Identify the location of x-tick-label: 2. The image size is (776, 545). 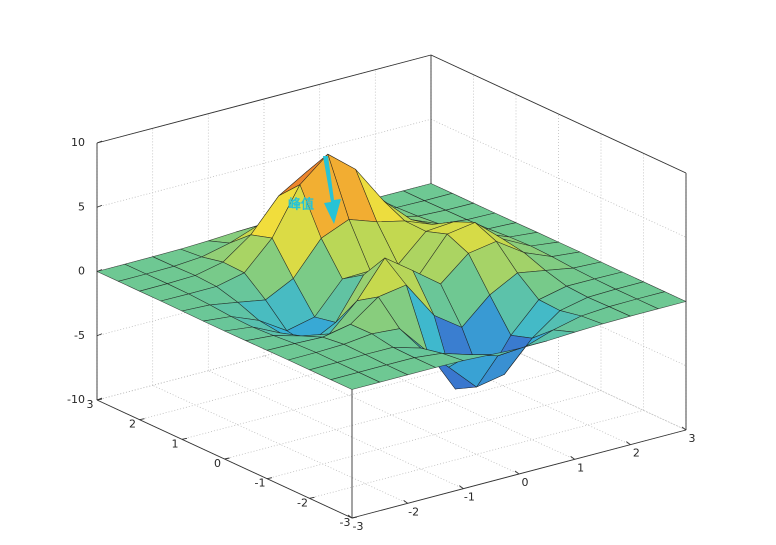
(636, 453).